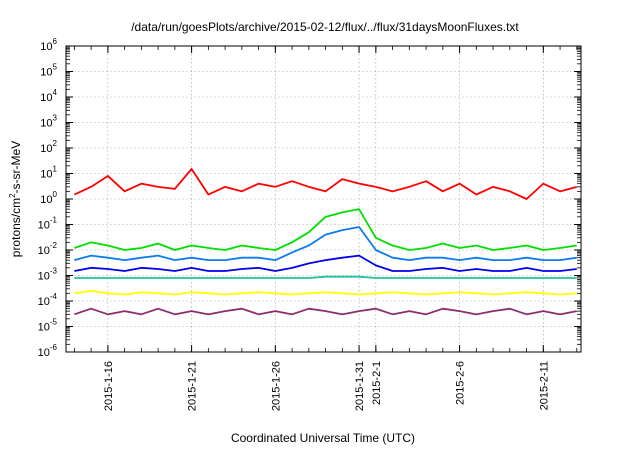 The height and width of the screenshot is (453, 640). I want to click on x-tick-label: 2015-1-16, so click(109, 386).